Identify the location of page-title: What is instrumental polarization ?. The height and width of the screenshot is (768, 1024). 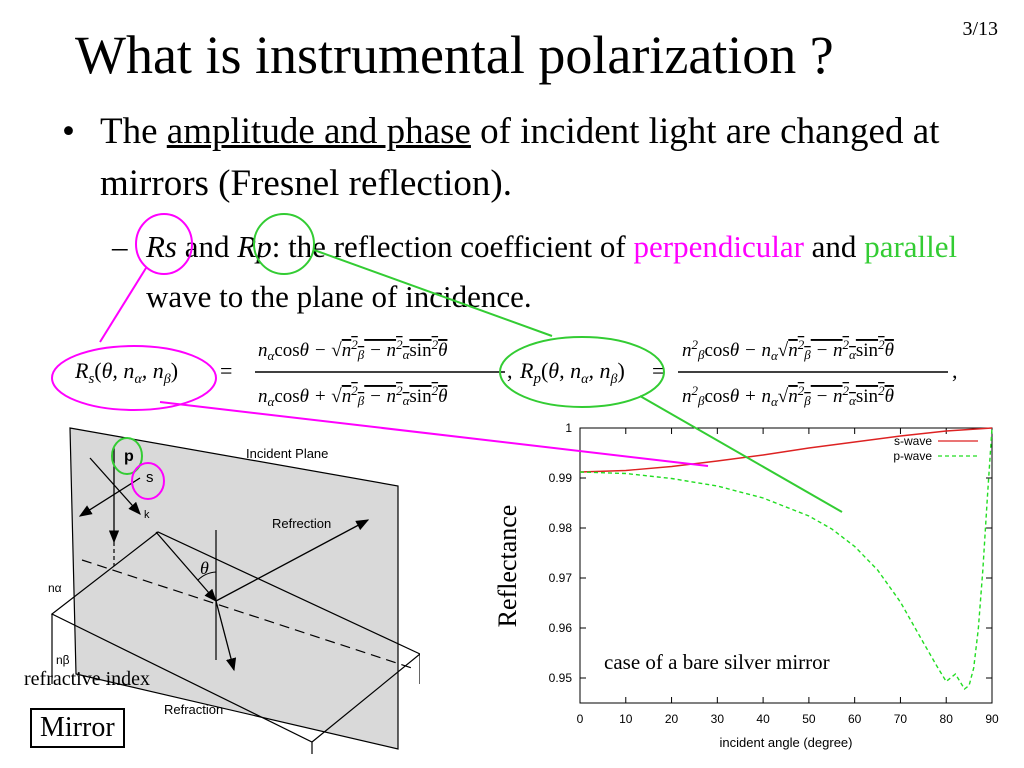
(454, 55).